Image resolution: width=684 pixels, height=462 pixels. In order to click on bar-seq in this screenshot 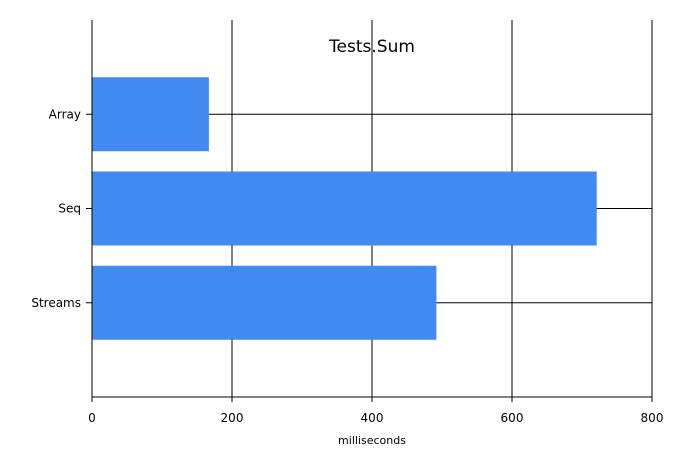, I will do `click(344, 208)`.